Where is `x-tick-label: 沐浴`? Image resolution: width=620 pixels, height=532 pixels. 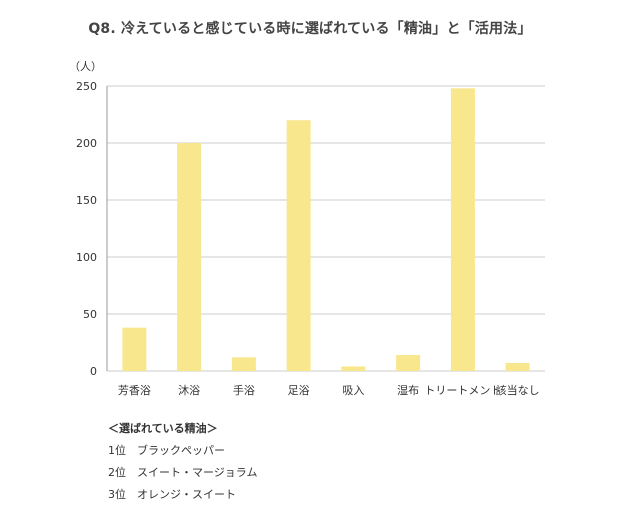
x-tick-label: 沐浴 is located at coordinates (189, 390).